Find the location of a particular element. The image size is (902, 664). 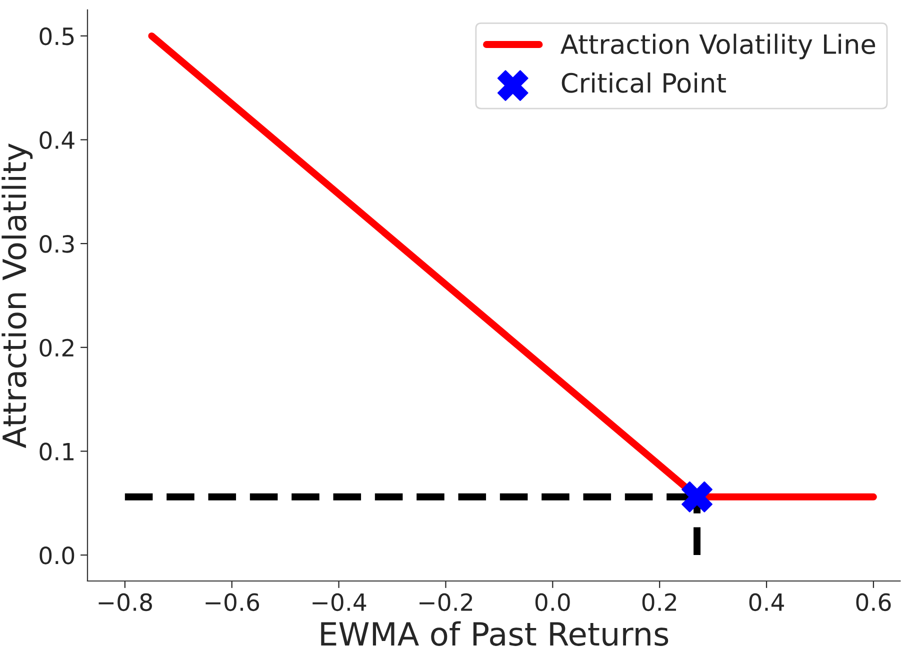

x-tick-label: −0.6 is located at coordinates (233, 602).